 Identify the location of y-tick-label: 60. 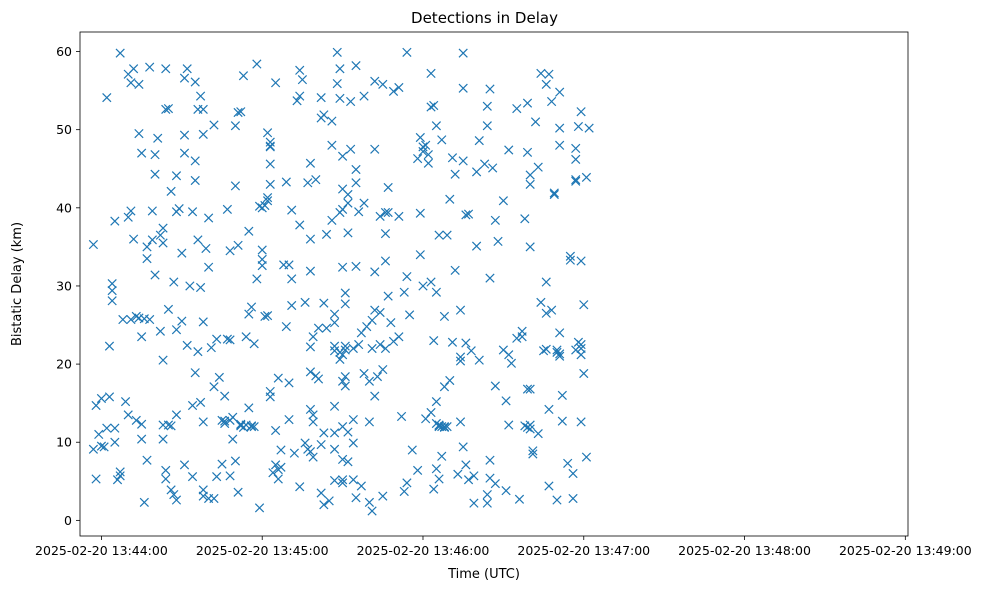
(64, 51).